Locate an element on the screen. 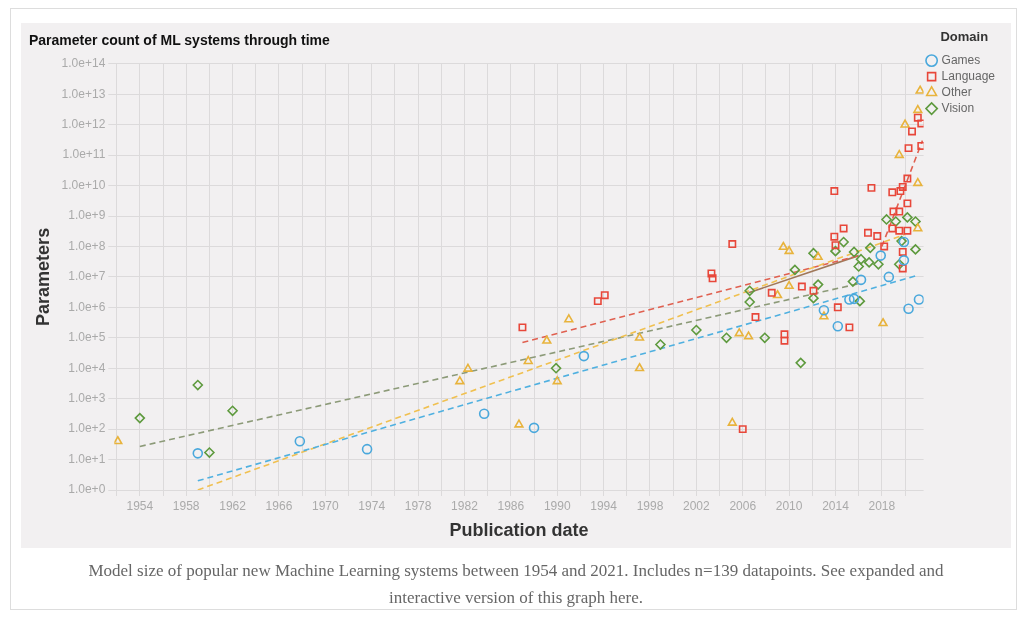 The width and height of the screenshot is (1029, 621). x-tick-label: 2014 is located at coordinates (836, 505).